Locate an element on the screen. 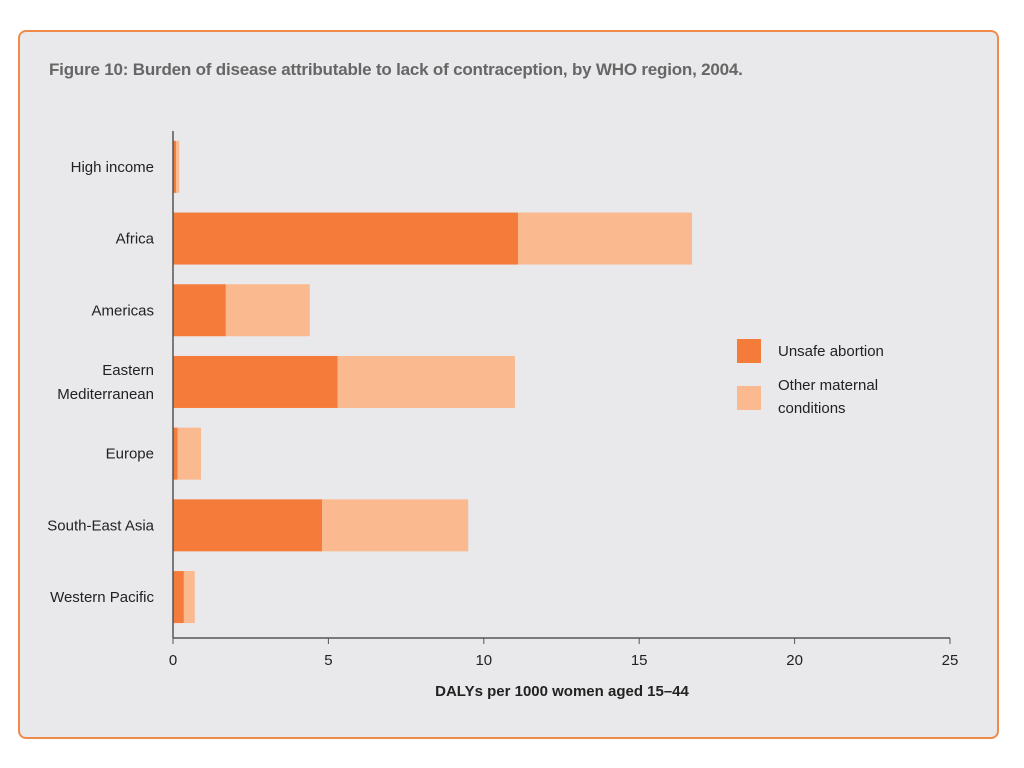 The height and width of the screenshot is (768, 1024). category-label-0: High income is located at coordinates (112, 167).